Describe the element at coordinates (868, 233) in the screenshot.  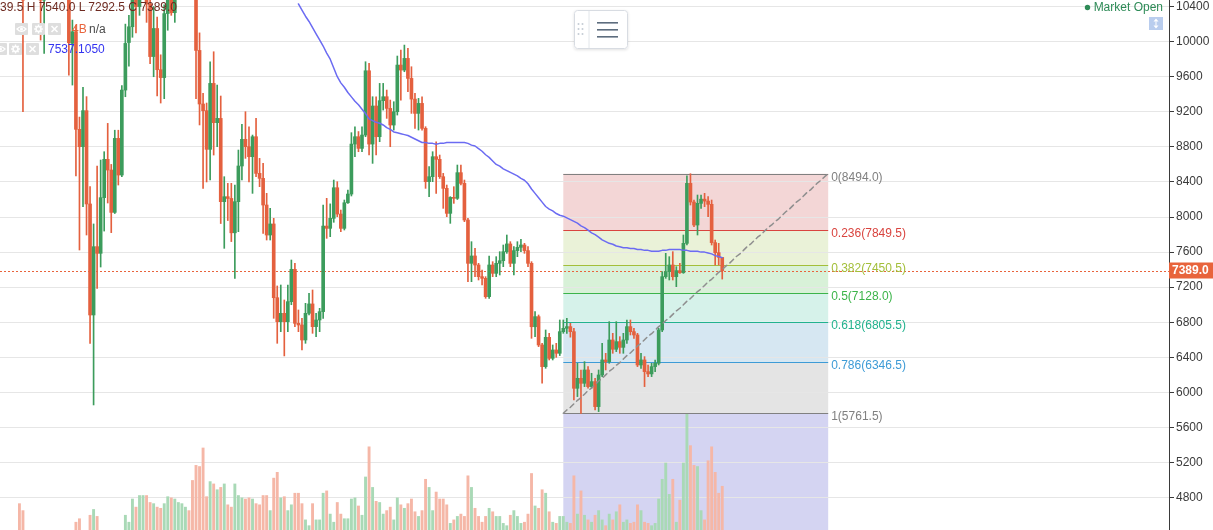
I see `ref-line-label: 0.236(7849.5)` at that location.